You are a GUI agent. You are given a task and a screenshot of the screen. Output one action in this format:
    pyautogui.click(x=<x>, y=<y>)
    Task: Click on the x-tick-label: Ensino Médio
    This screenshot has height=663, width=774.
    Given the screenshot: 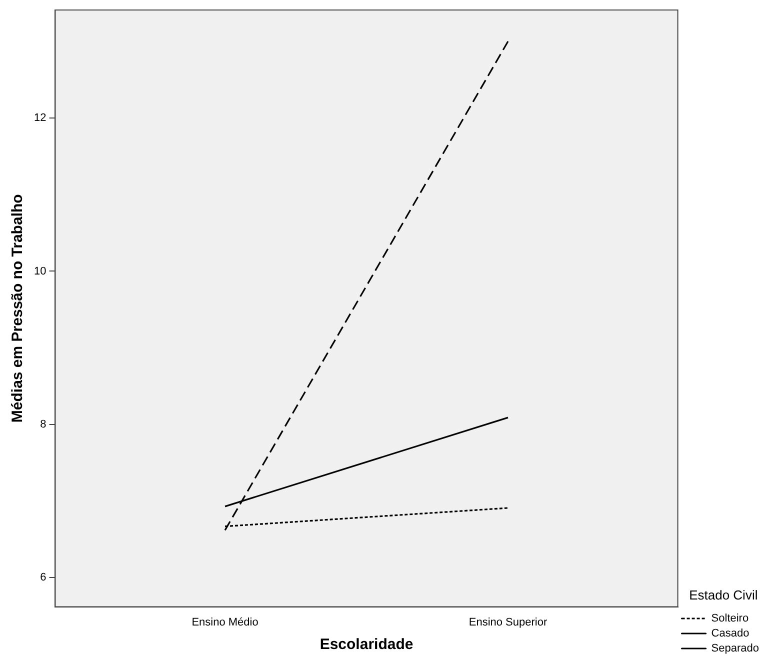 What is the action you would take?
    pyautogui.click(x=225, y=622)
    